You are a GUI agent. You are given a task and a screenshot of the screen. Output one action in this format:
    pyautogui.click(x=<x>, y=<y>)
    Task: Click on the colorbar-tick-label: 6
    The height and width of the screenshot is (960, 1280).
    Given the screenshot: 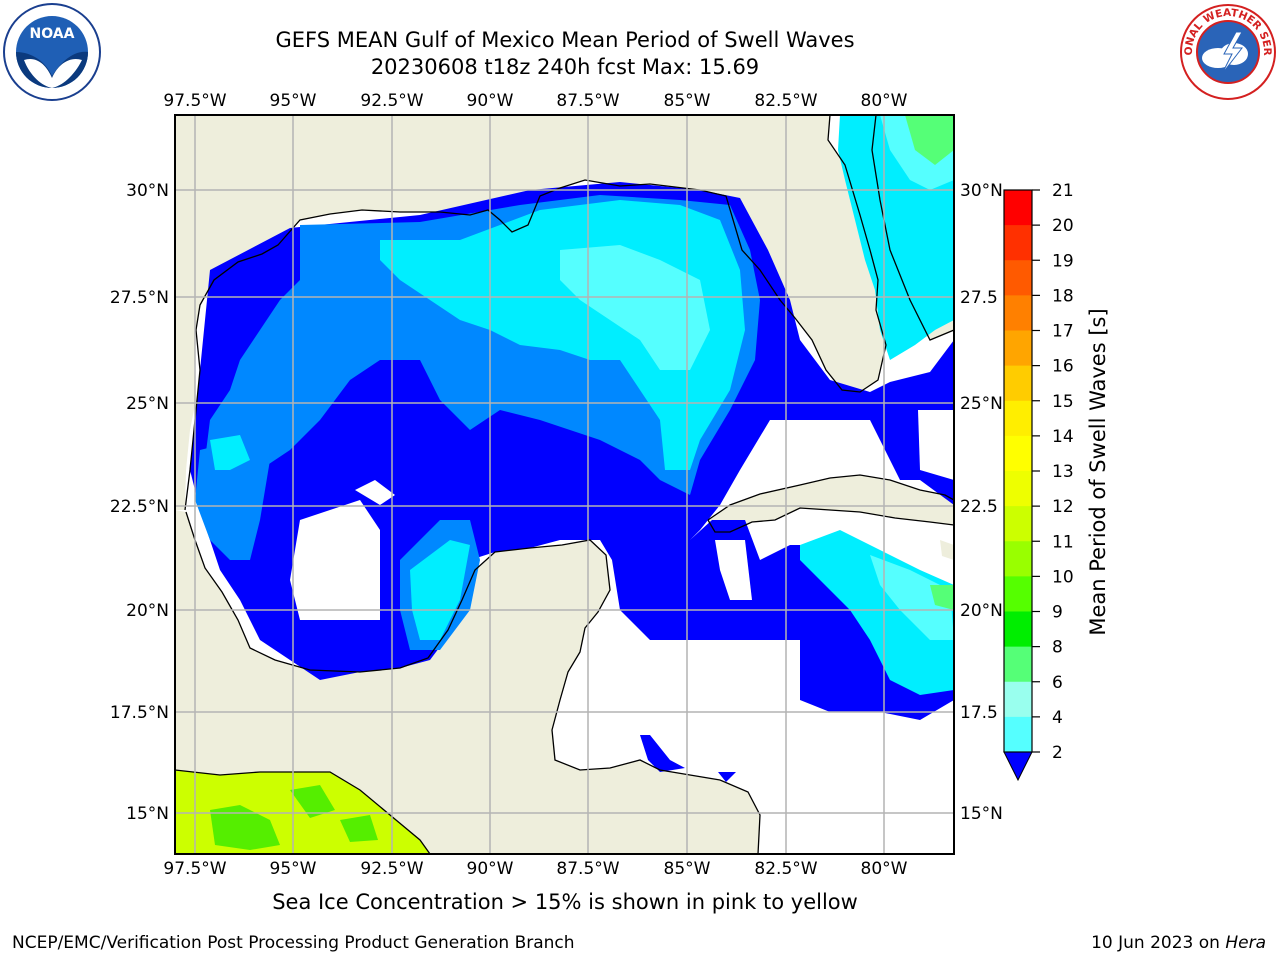 What is the action you would take?
    pyautogui.click(x=1057, y=683)
    